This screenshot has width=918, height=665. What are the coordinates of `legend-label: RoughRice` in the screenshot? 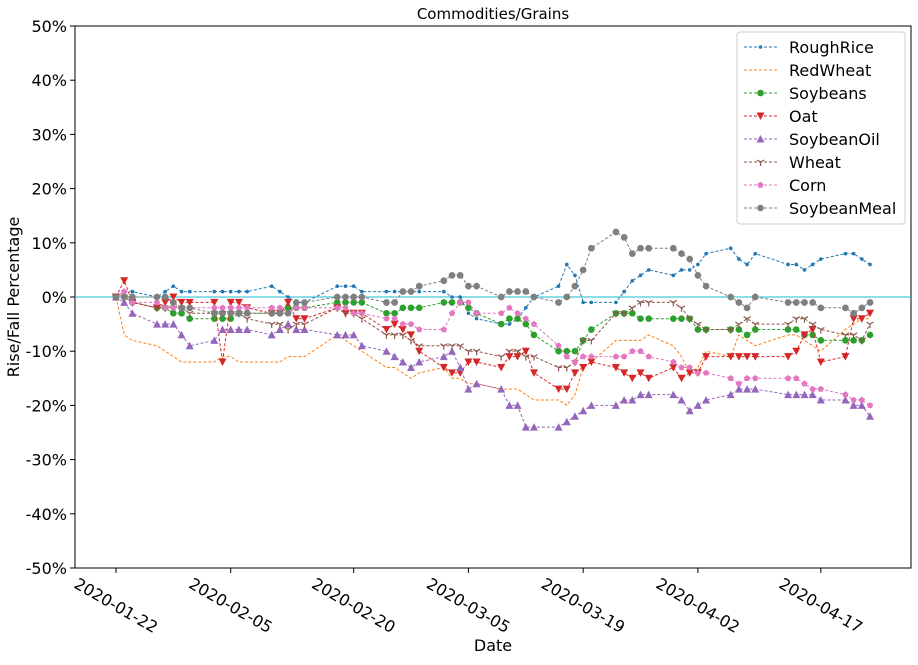 It's located at (831, 47).